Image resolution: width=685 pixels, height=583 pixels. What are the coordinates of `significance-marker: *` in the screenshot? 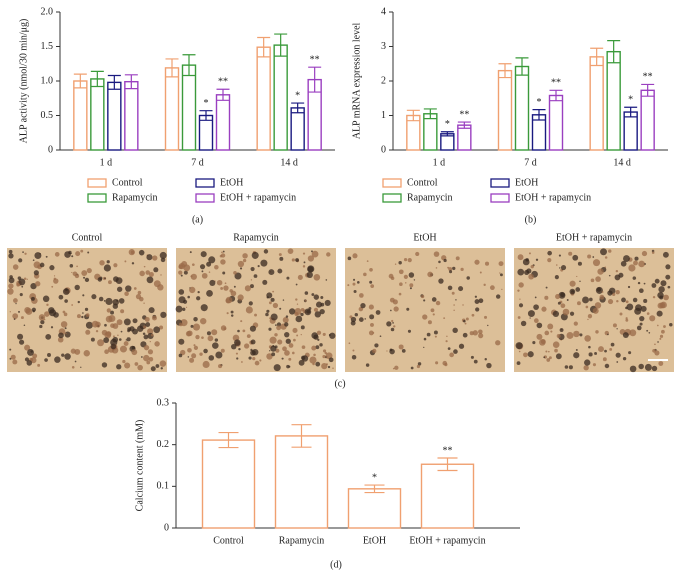 It's located at (297, 95).